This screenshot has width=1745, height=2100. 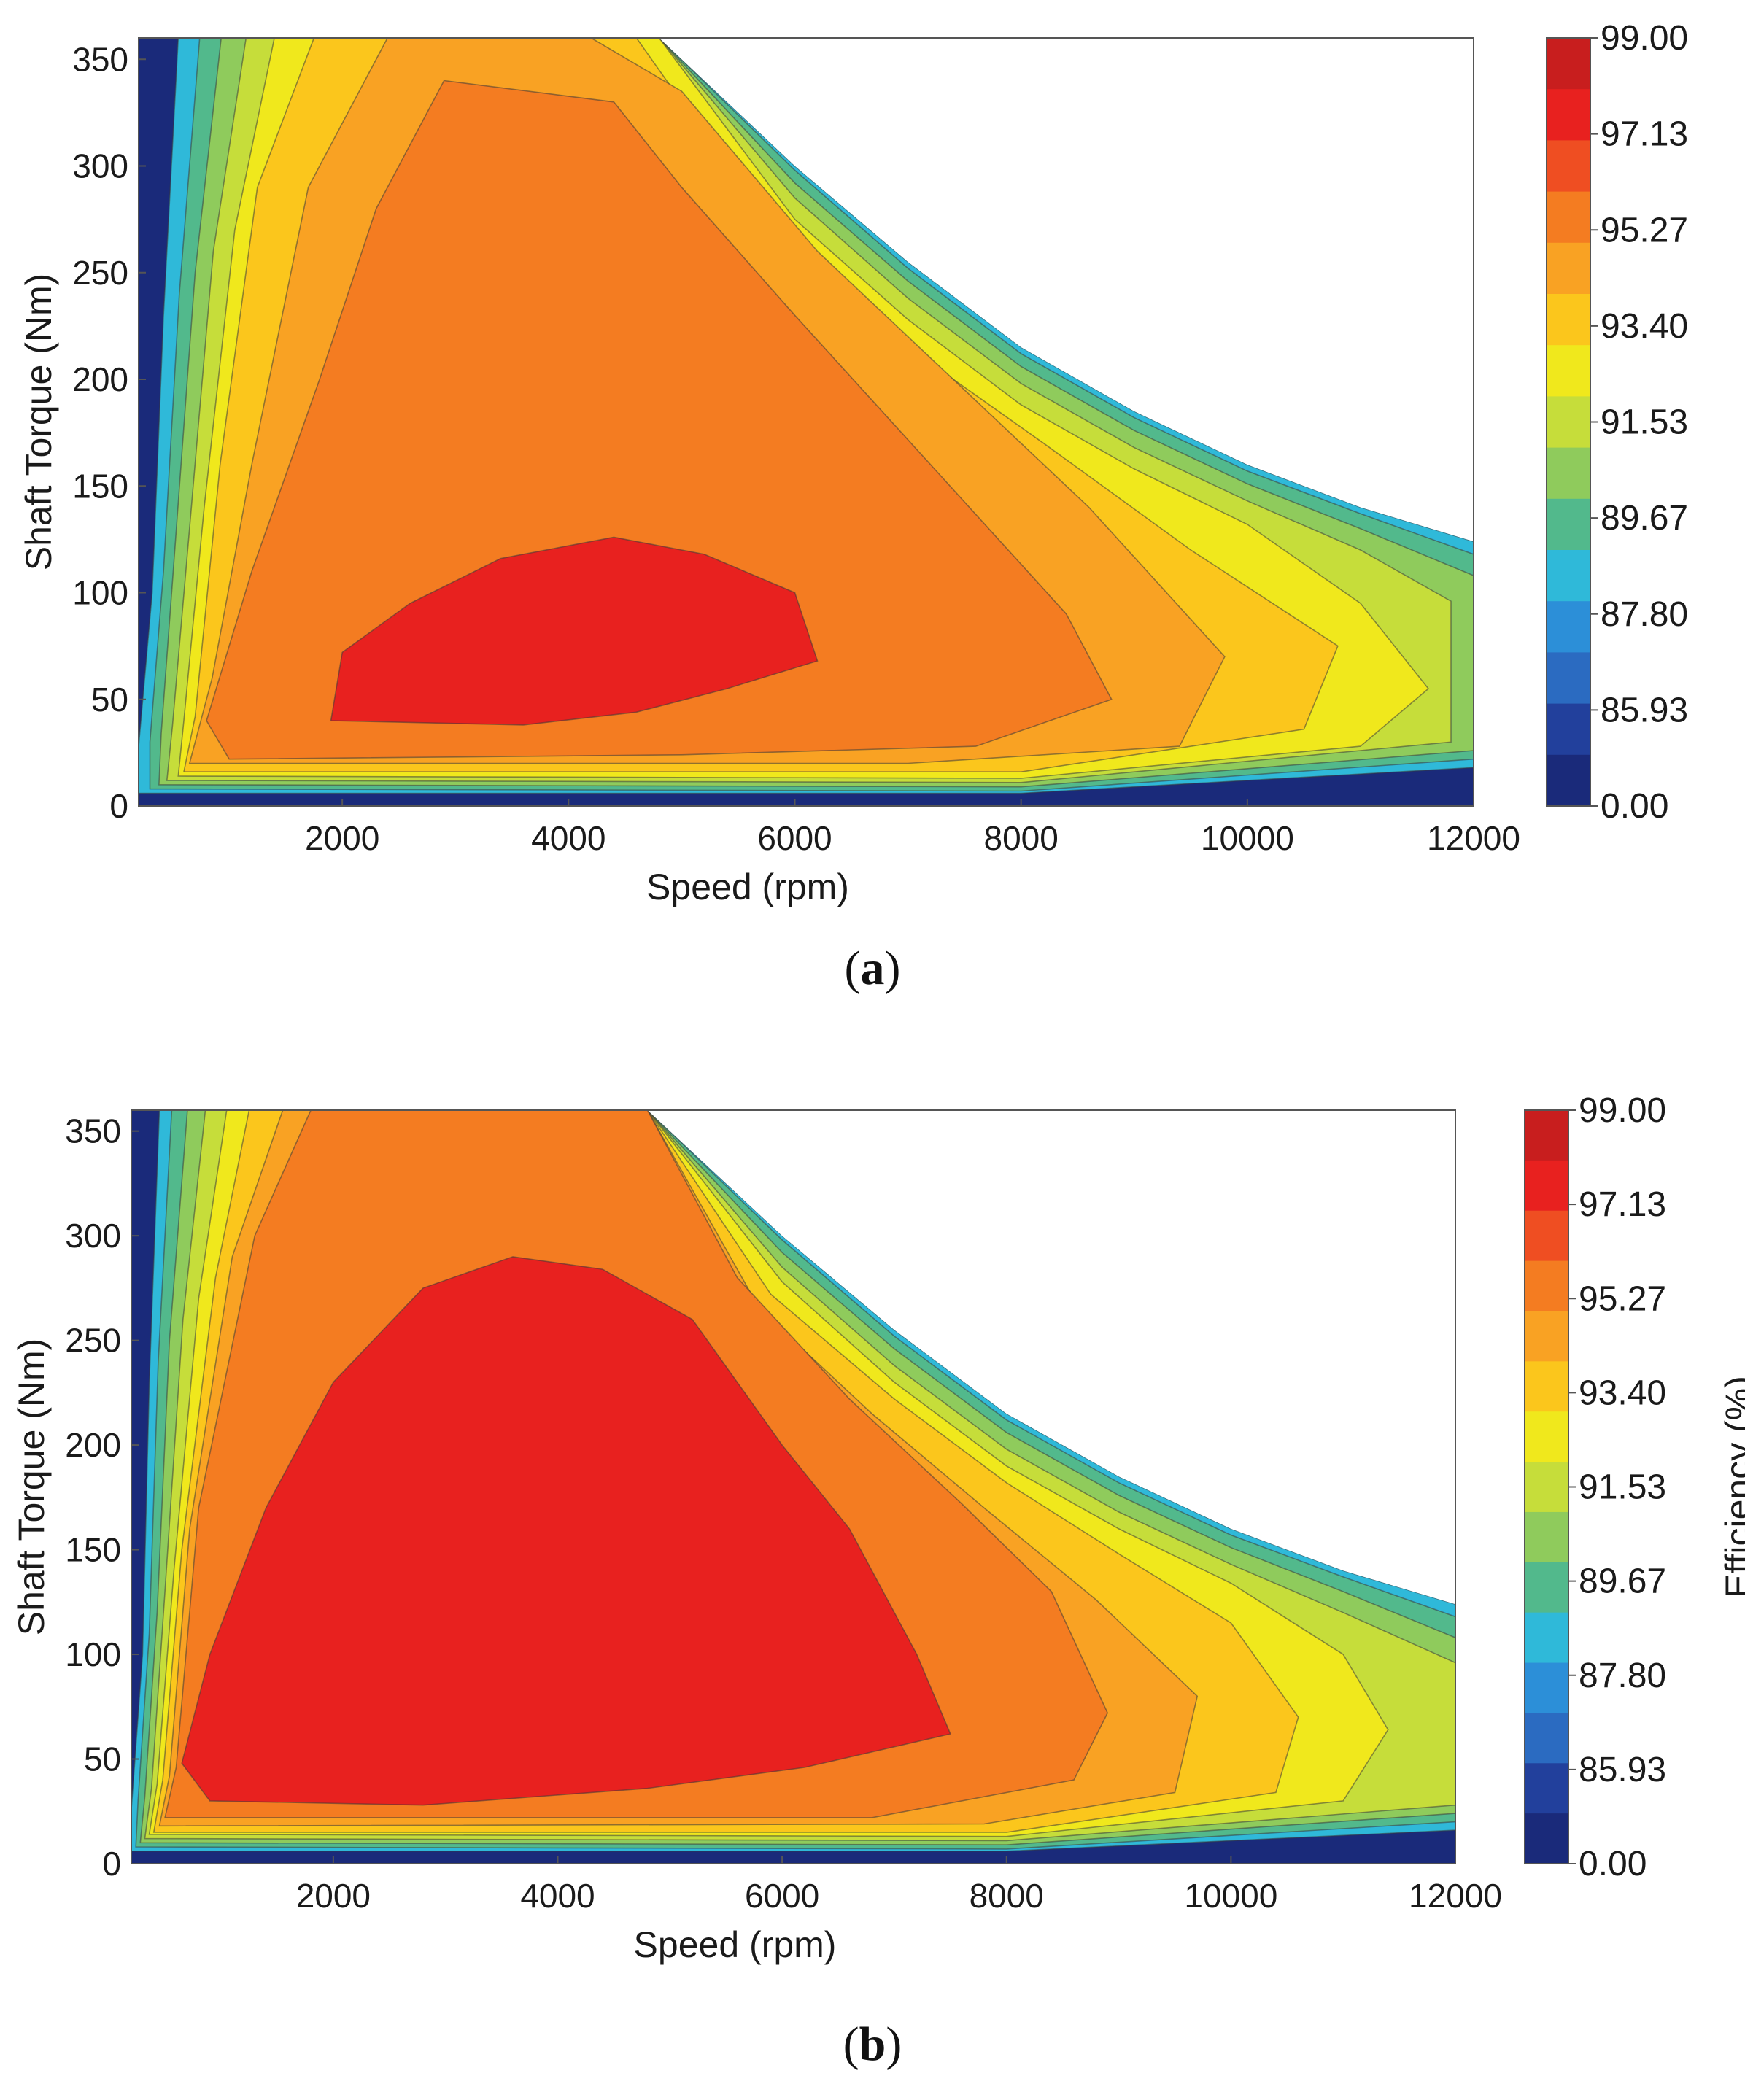 I want to click on panel-label-a-letter: a, so click(x=872, y=968).